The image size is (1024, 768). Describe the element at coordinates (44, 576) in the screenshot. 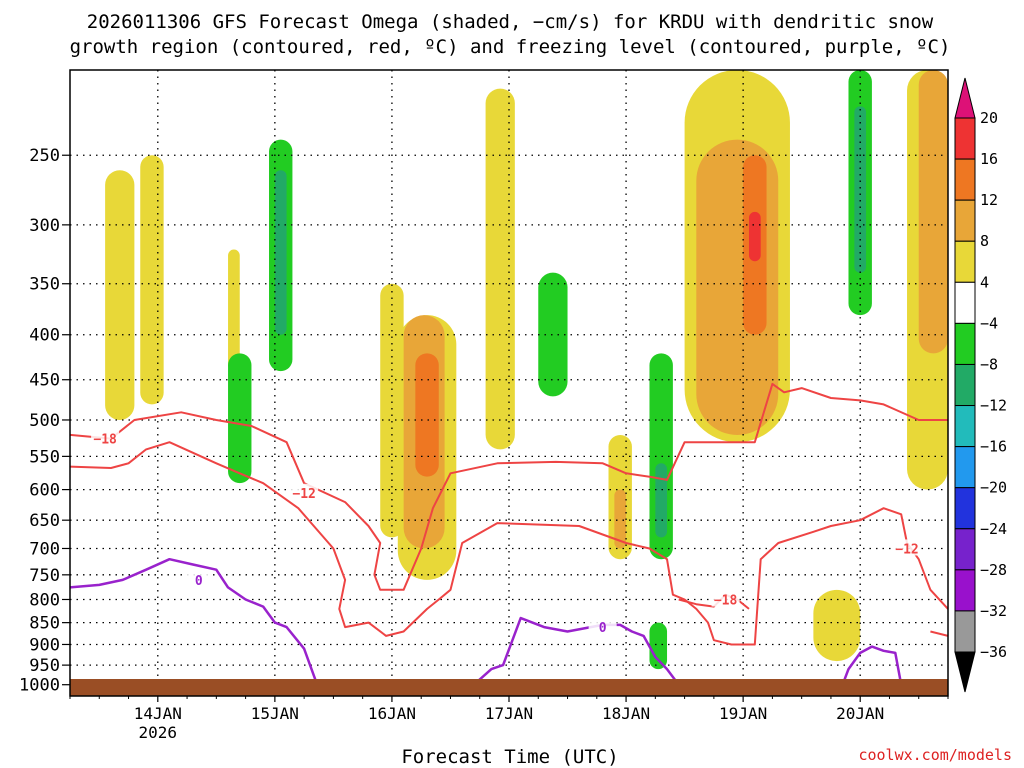

I see `y-tick-label: 750` at that location.